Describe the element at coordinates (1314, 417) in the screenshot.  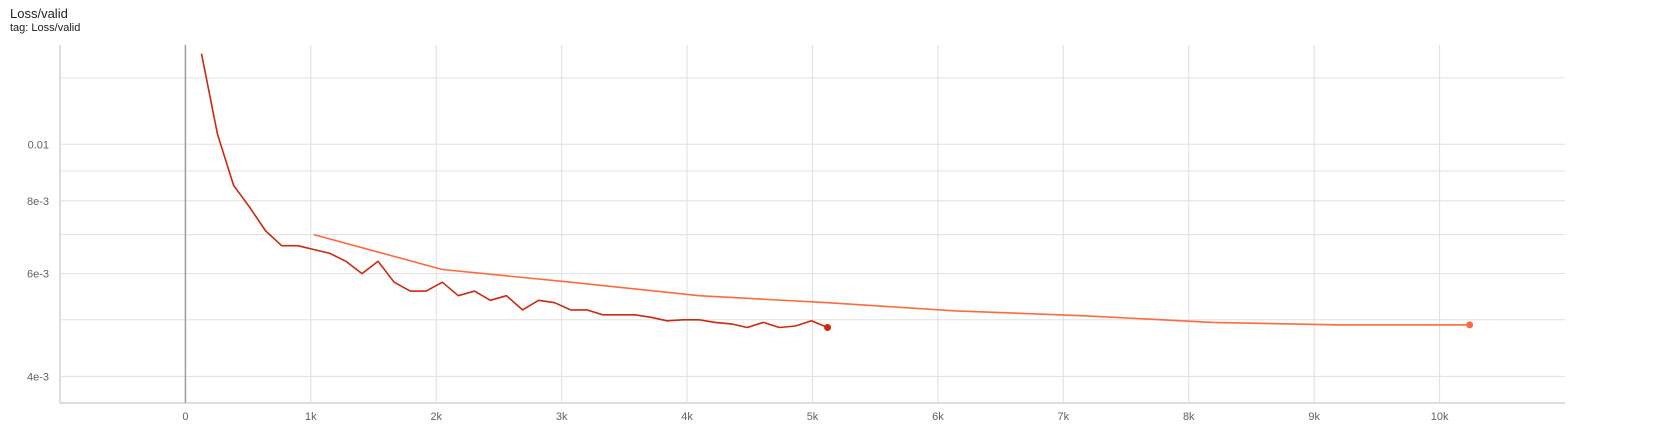
I see `x-tick-label: 9k` at that location.